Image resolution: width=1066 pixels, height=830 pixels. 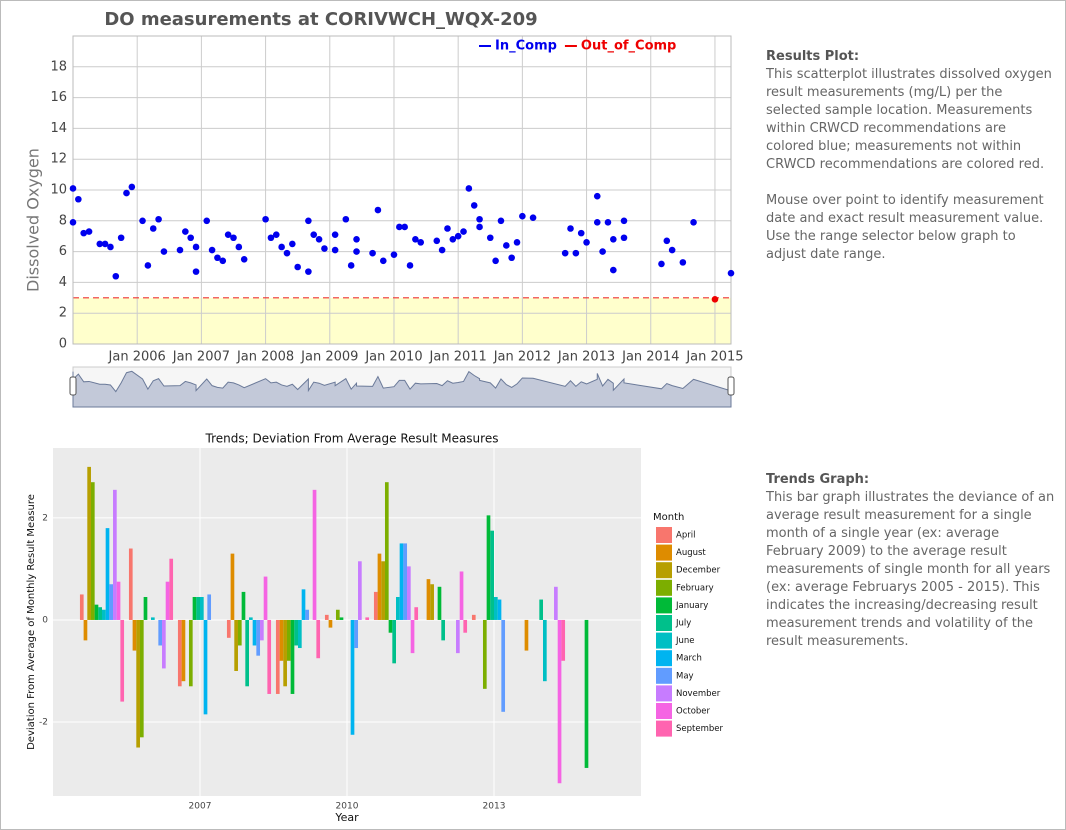 What do you see at coordinates (201, 357) in the screenshot?
I see `x-tick-label: Jan 2007` at bounding box center [201, 357].